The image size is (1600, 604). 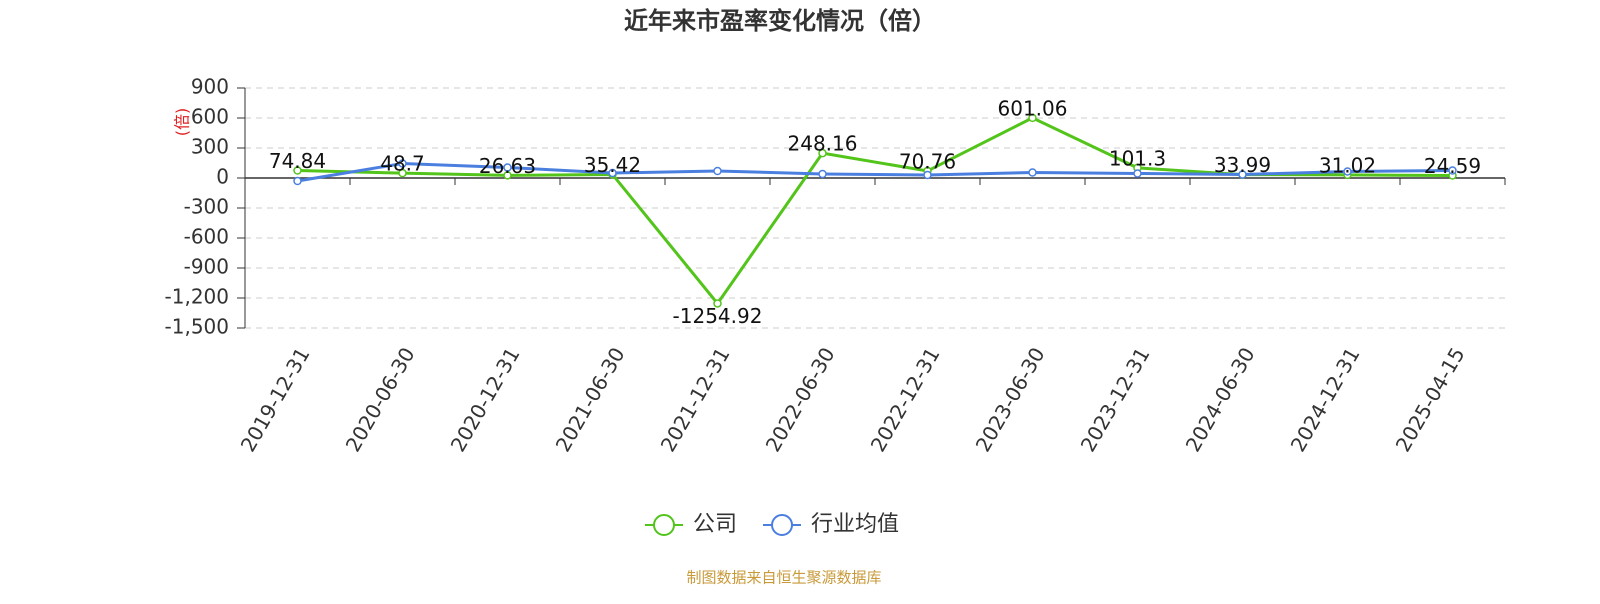 I want to click on series-line, so click(x=875, y=172).